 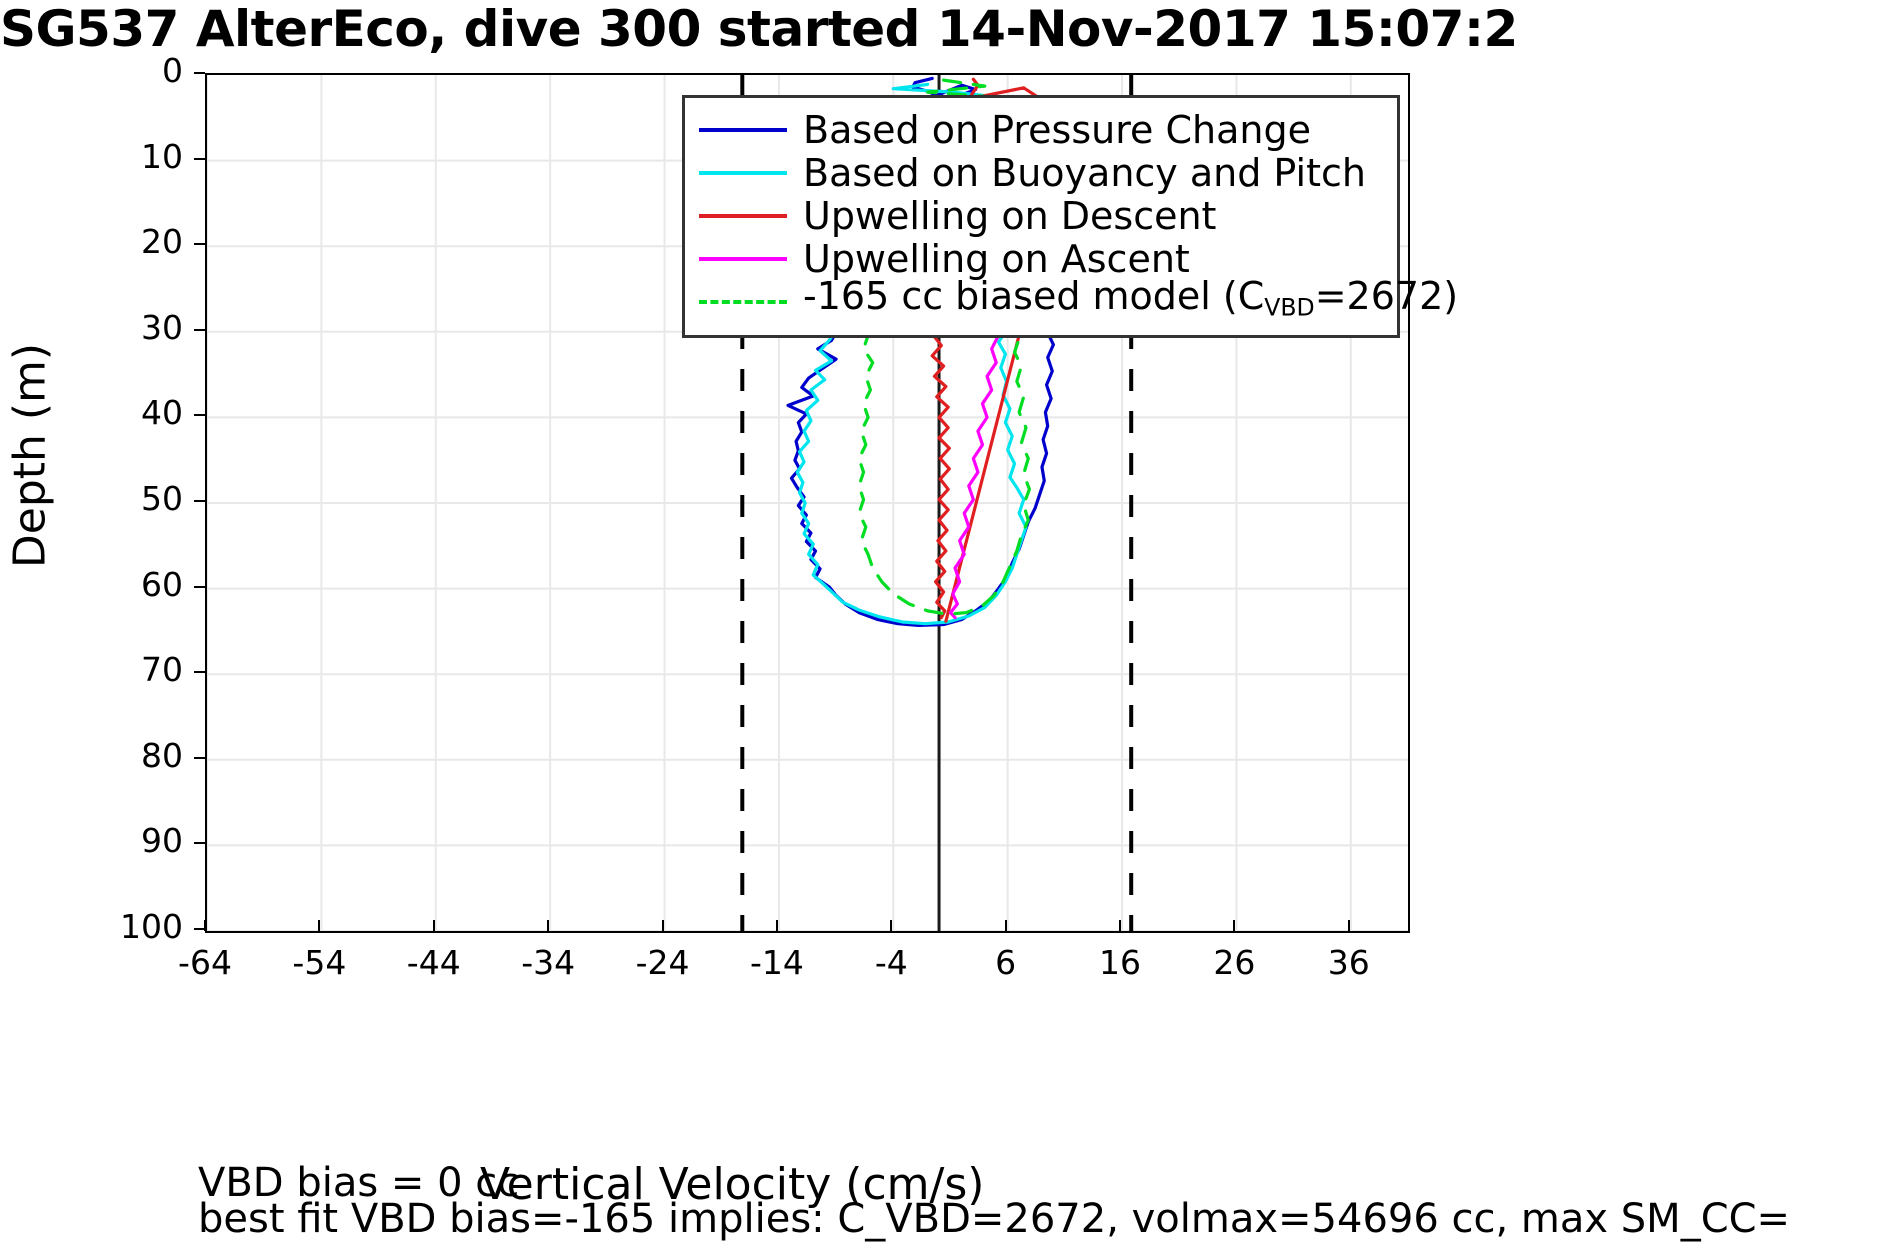 What do you see at coordinates (151, 926) in the screenshot?
I see `y-tick-label: 100` at bounding box center [151, 926].